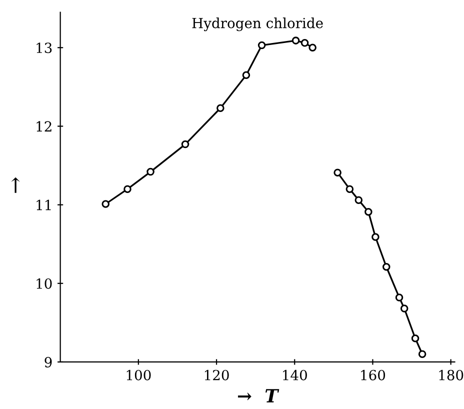 The width and height of the screenshot is (464, 409). I want to click on x-tick-label: 140, so click(295, 375).